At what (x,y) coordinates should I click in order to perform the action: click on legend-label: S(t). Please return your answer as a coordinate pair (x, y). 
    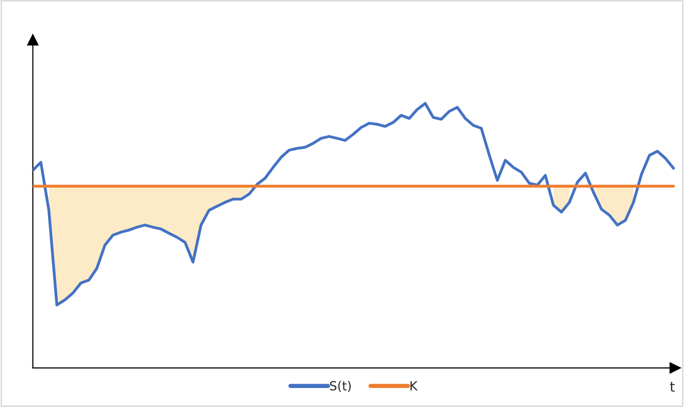
    Looking at the image, I should click on (340, 386).